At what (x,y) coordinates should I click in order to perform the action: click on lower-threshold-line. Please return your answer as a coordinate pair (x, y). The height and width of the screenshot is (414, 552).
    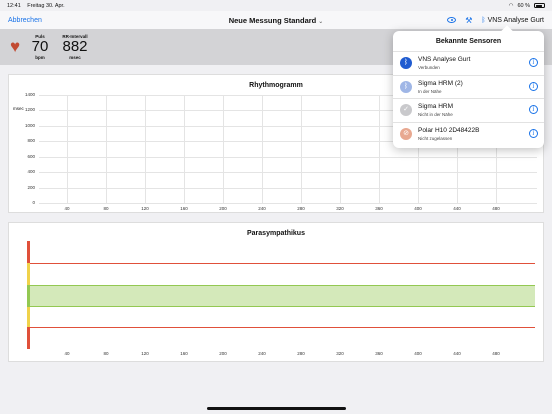
    Looking at the image, I should click on (282, 327).